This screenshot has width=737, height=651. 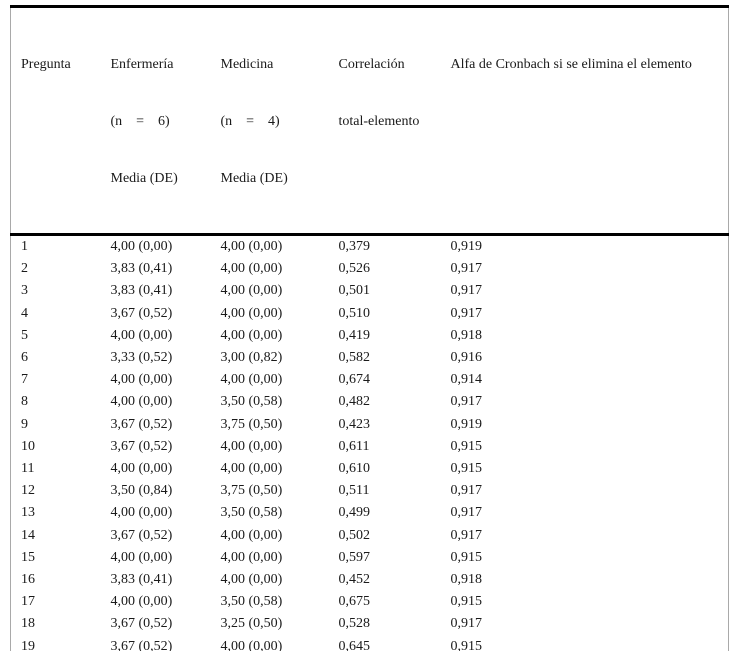 What do you see at coordinates (354, 358) in the screenshot?
I see `table-cell: 0,582` at bounding box center [354, 358].